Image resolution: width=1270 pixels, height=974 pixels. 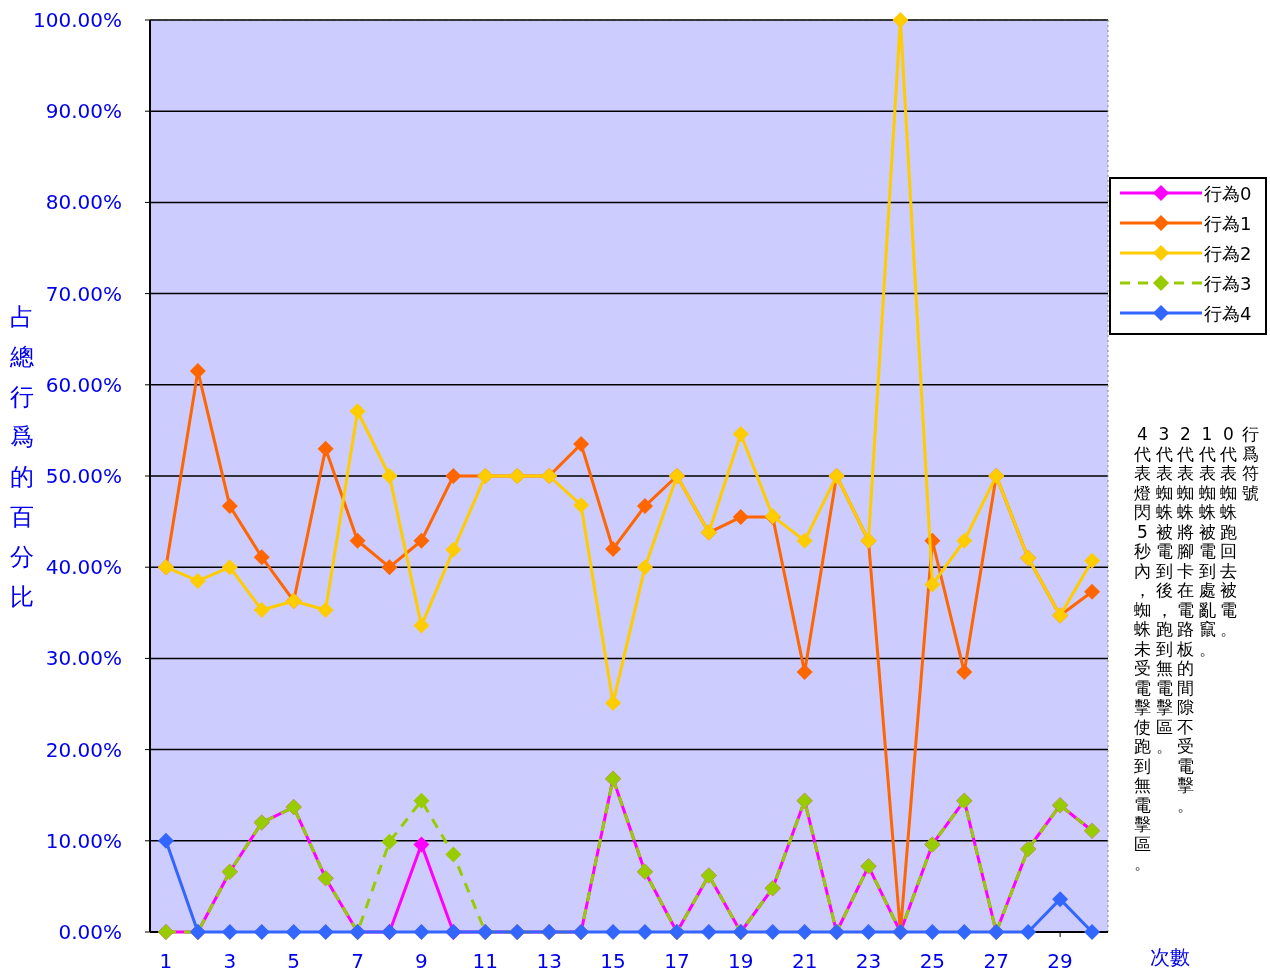 I want to click on x-tick-label: 17, so click(x=677, y=961).